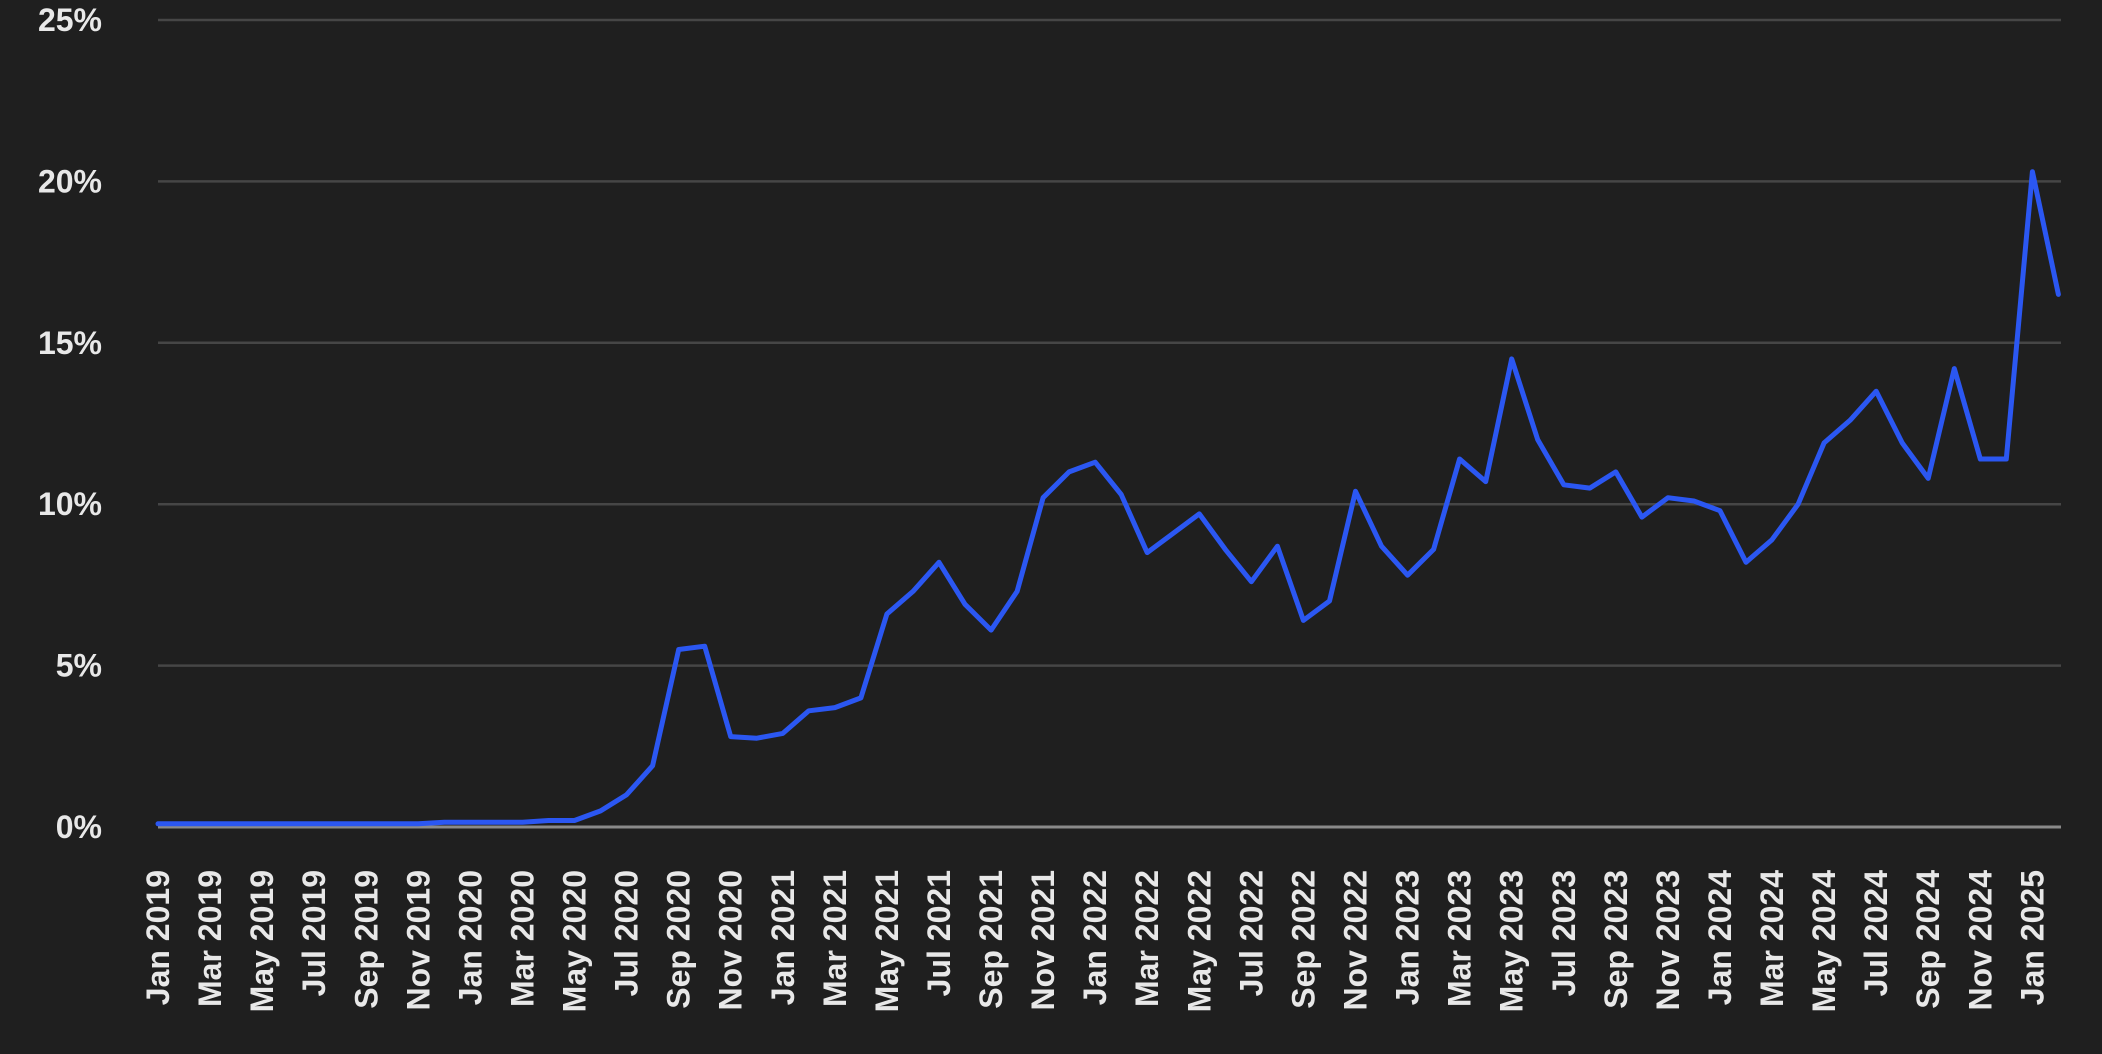 This screenshot has height=1054, width=2102. I want to click on x-tick-label: Mar 2022, so click(1147, 938).